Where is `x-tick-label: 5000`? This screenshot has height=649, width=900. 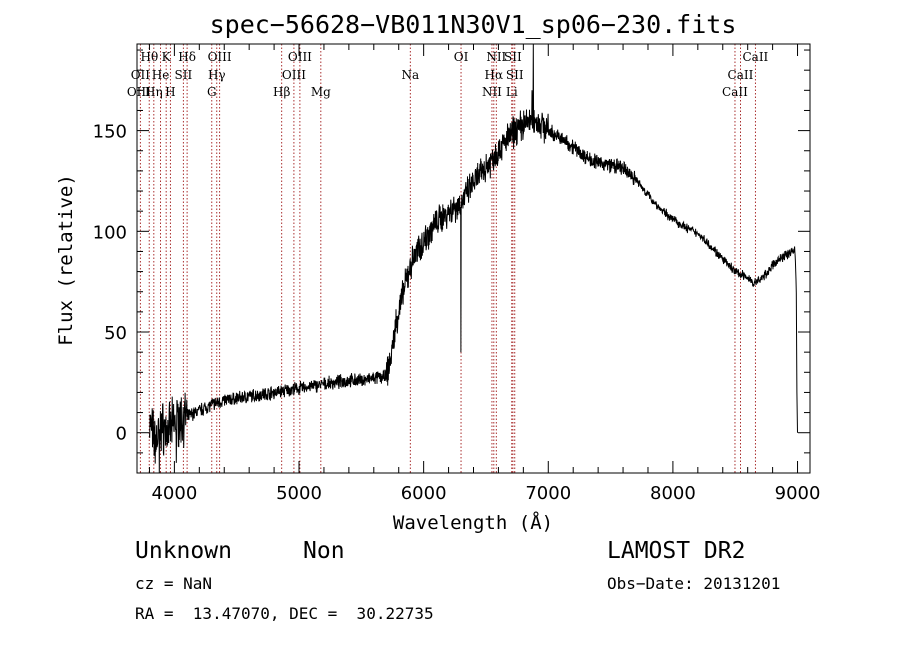 x-tick-label: 5000 is located at coordinates (299, 493).